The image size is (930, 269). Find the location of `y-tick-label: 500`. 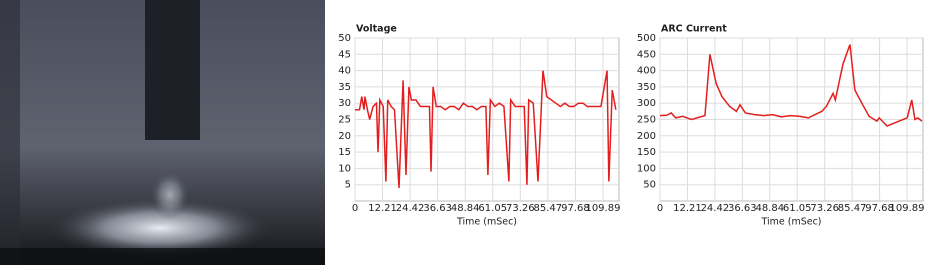

y-tick-label: 500 is located at coordinates (646, 38).